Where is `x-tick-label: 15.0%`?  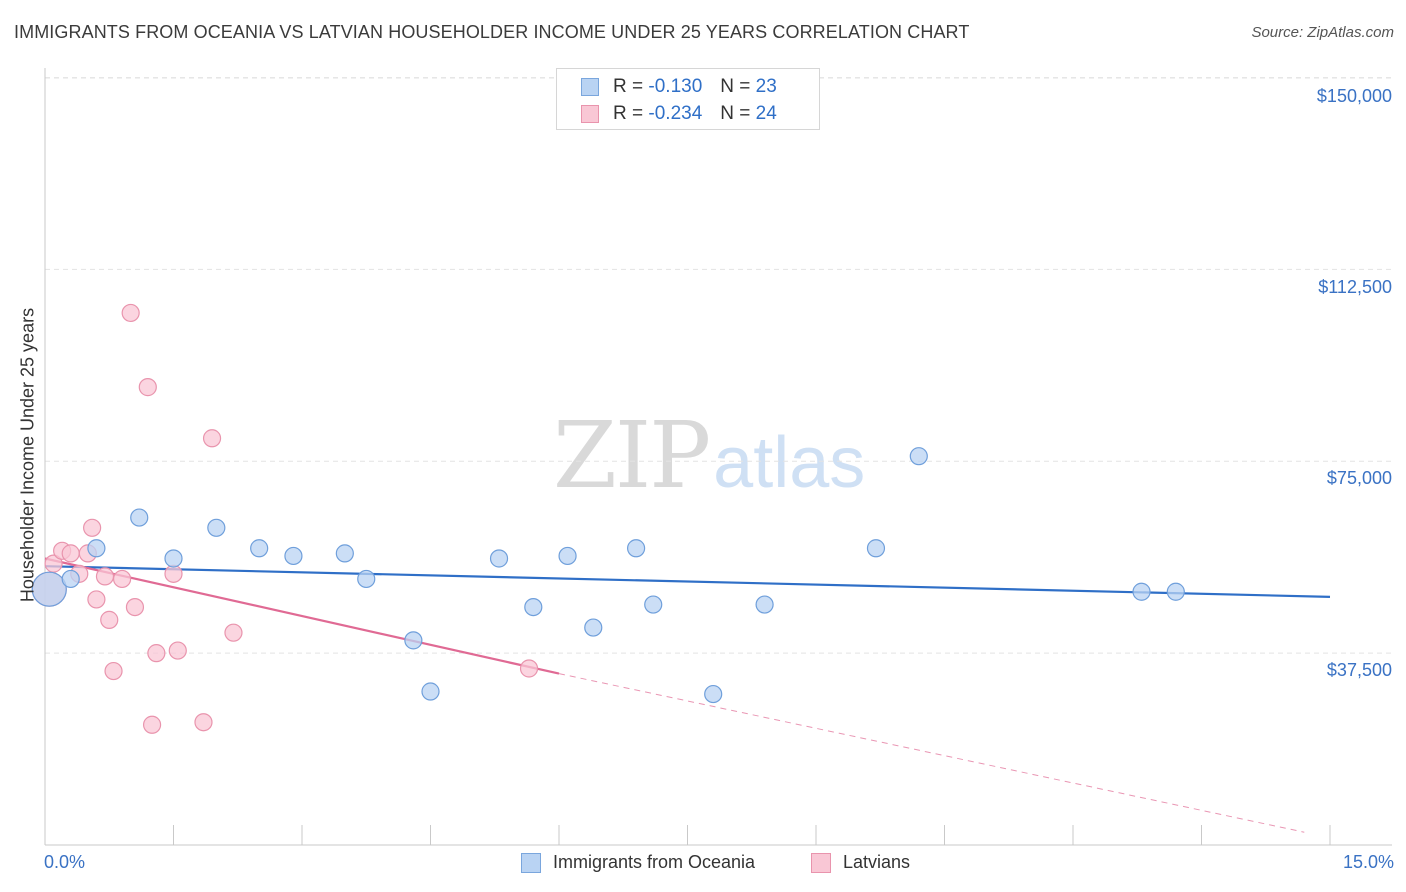
x-tick-label: 15.0% is located at coordinates (1368, 862).